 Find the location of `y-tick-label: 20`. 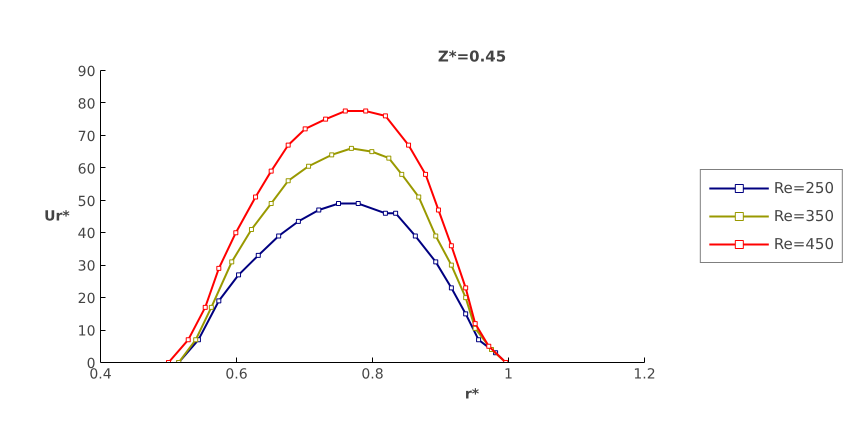

y-tick-label: 20 is located at coordinates (87, 299).